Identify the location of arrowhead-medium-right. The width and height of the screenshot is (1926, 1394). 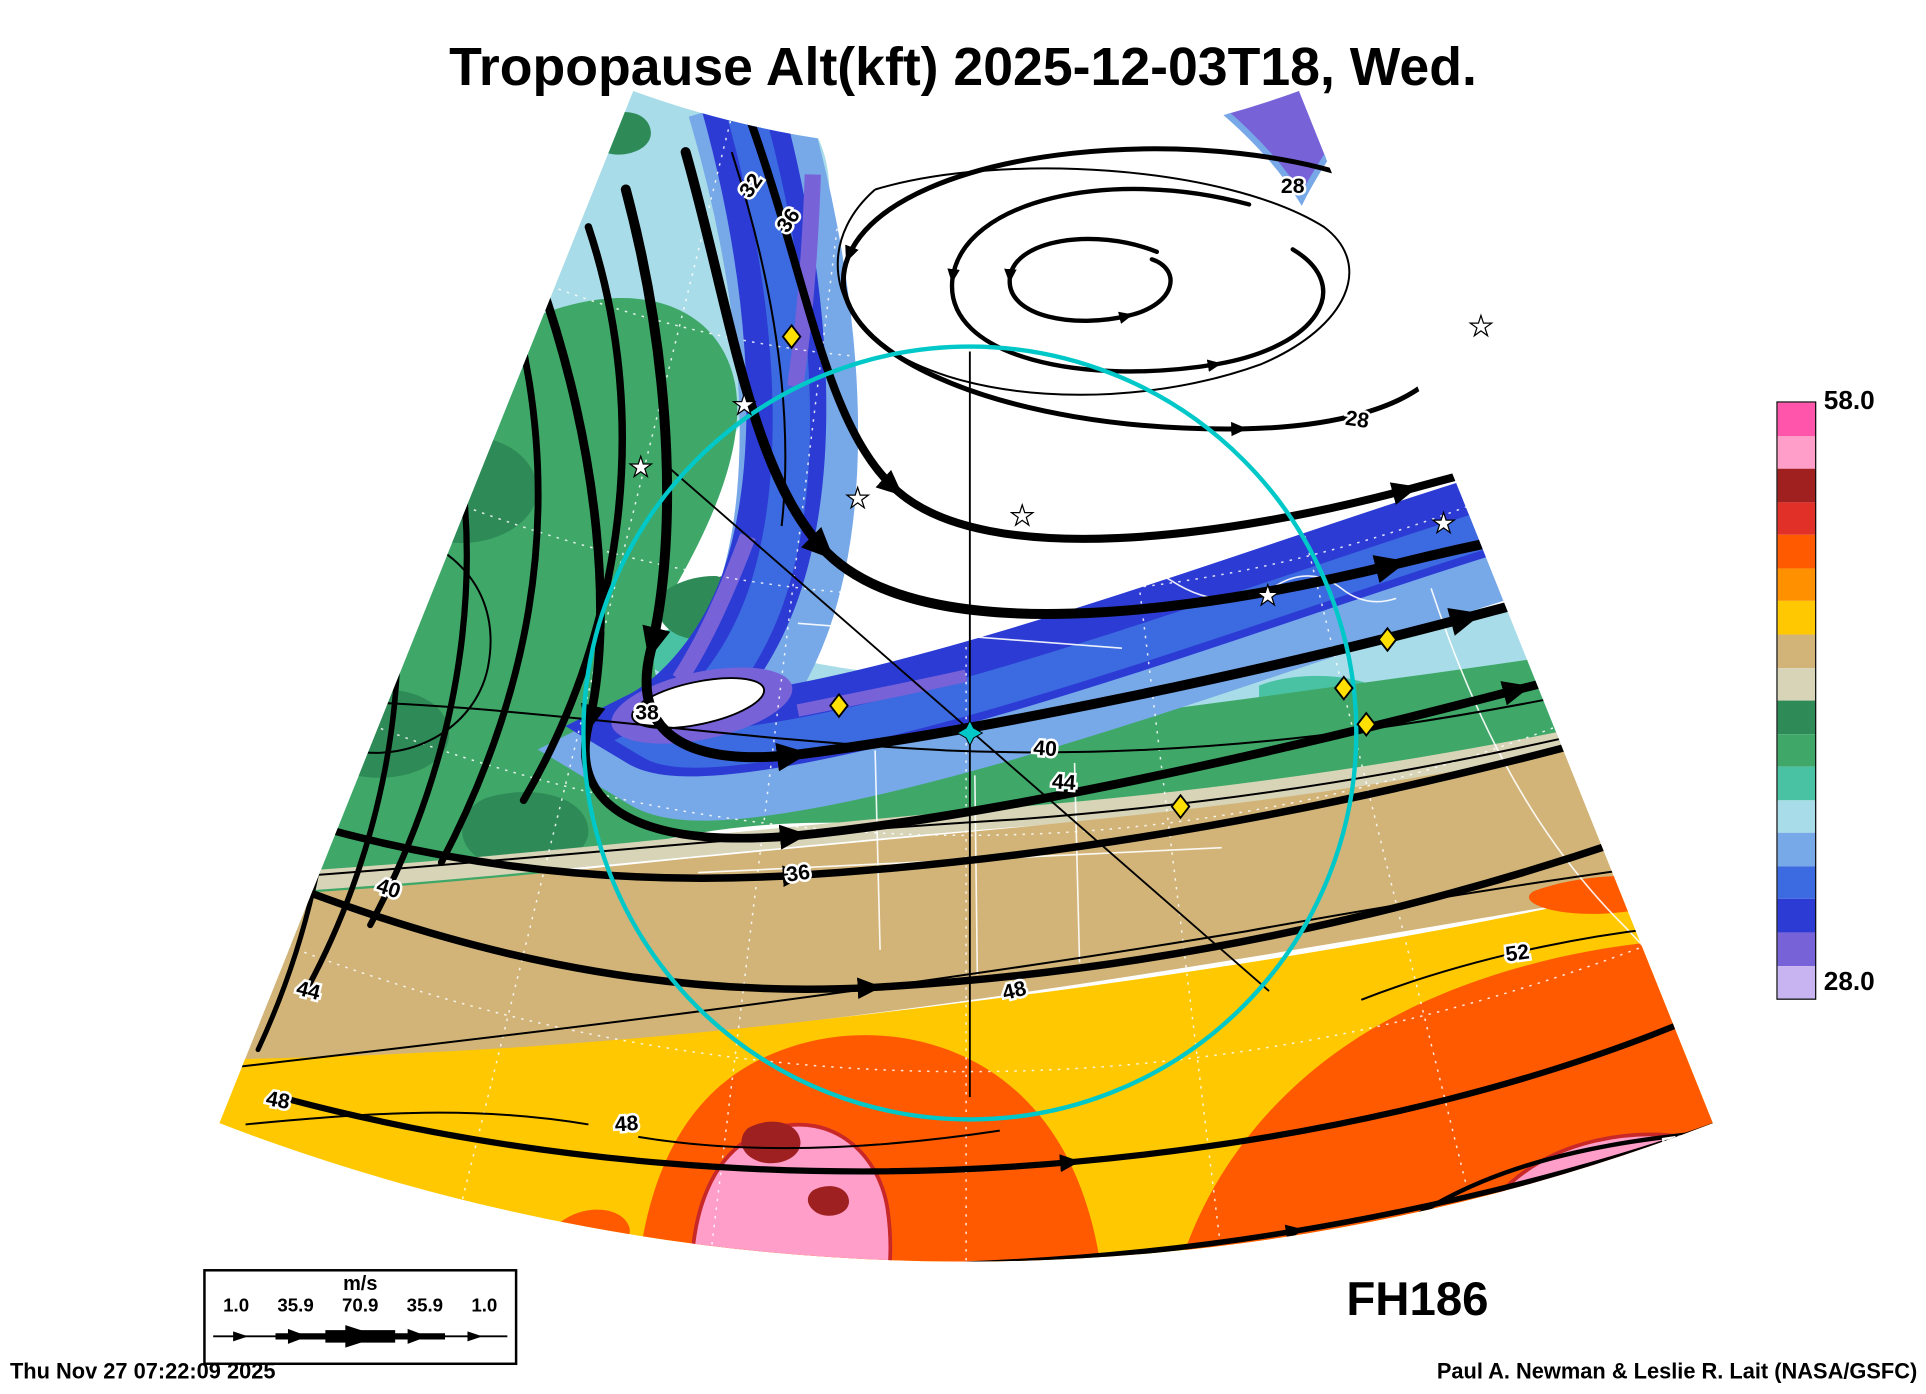
(417, 1336).